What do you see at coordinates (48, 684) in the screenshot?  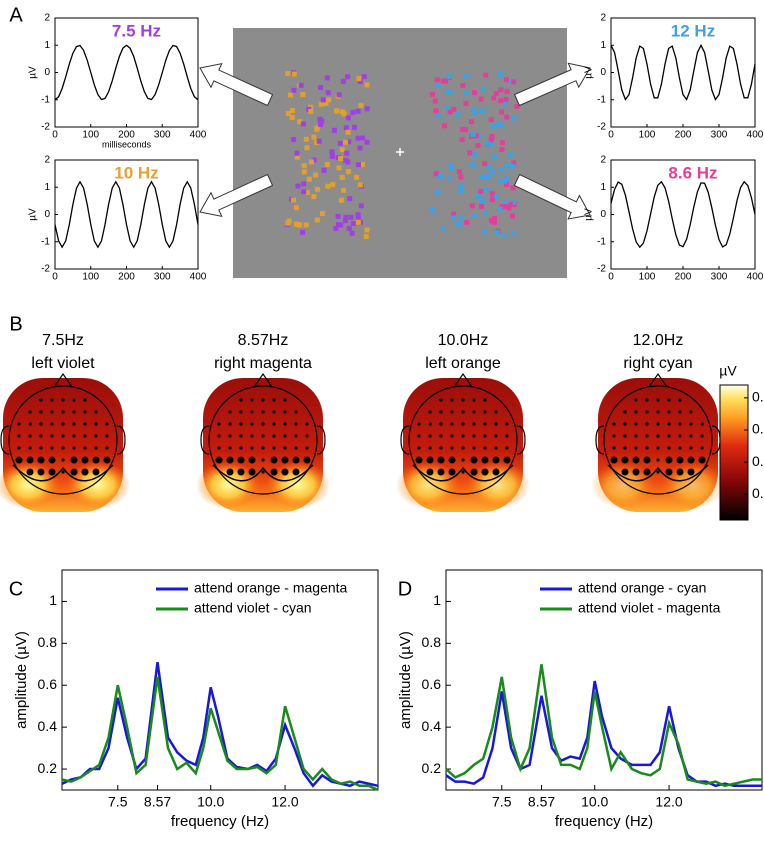 I see `y-tick-label: 0.6` at bounding box center [48, 684].